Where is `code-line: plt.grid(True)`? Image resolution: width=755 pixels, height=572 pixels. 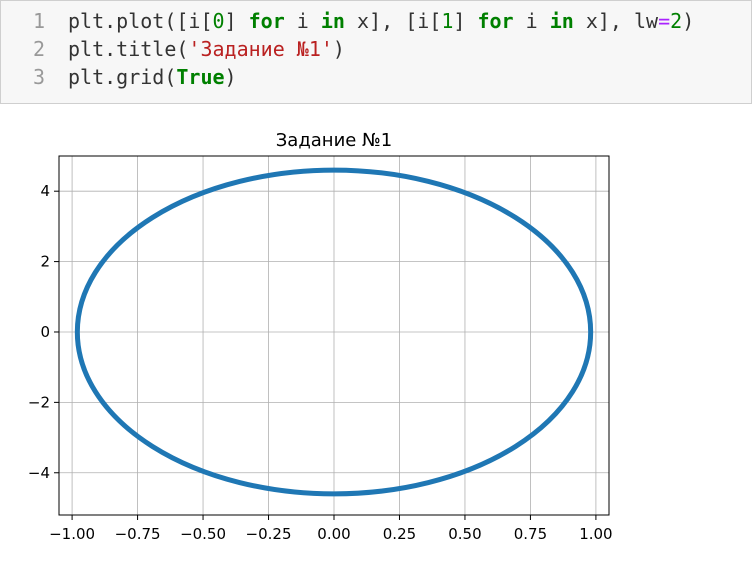 code-line: plt.grid(True) is located at coordinates (381, 77).